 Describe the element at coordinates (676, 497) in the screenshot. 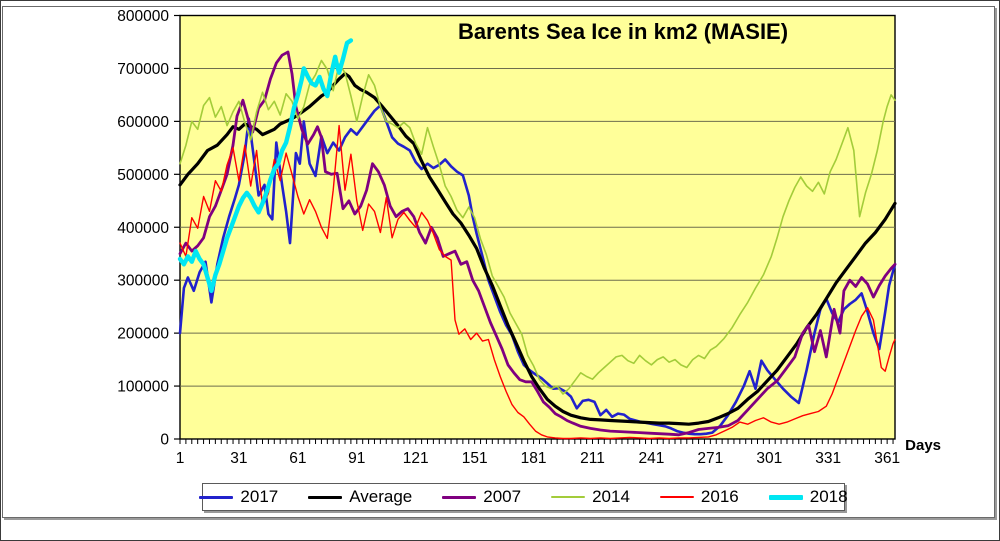

I see `legend-swatch-2016` at that location.